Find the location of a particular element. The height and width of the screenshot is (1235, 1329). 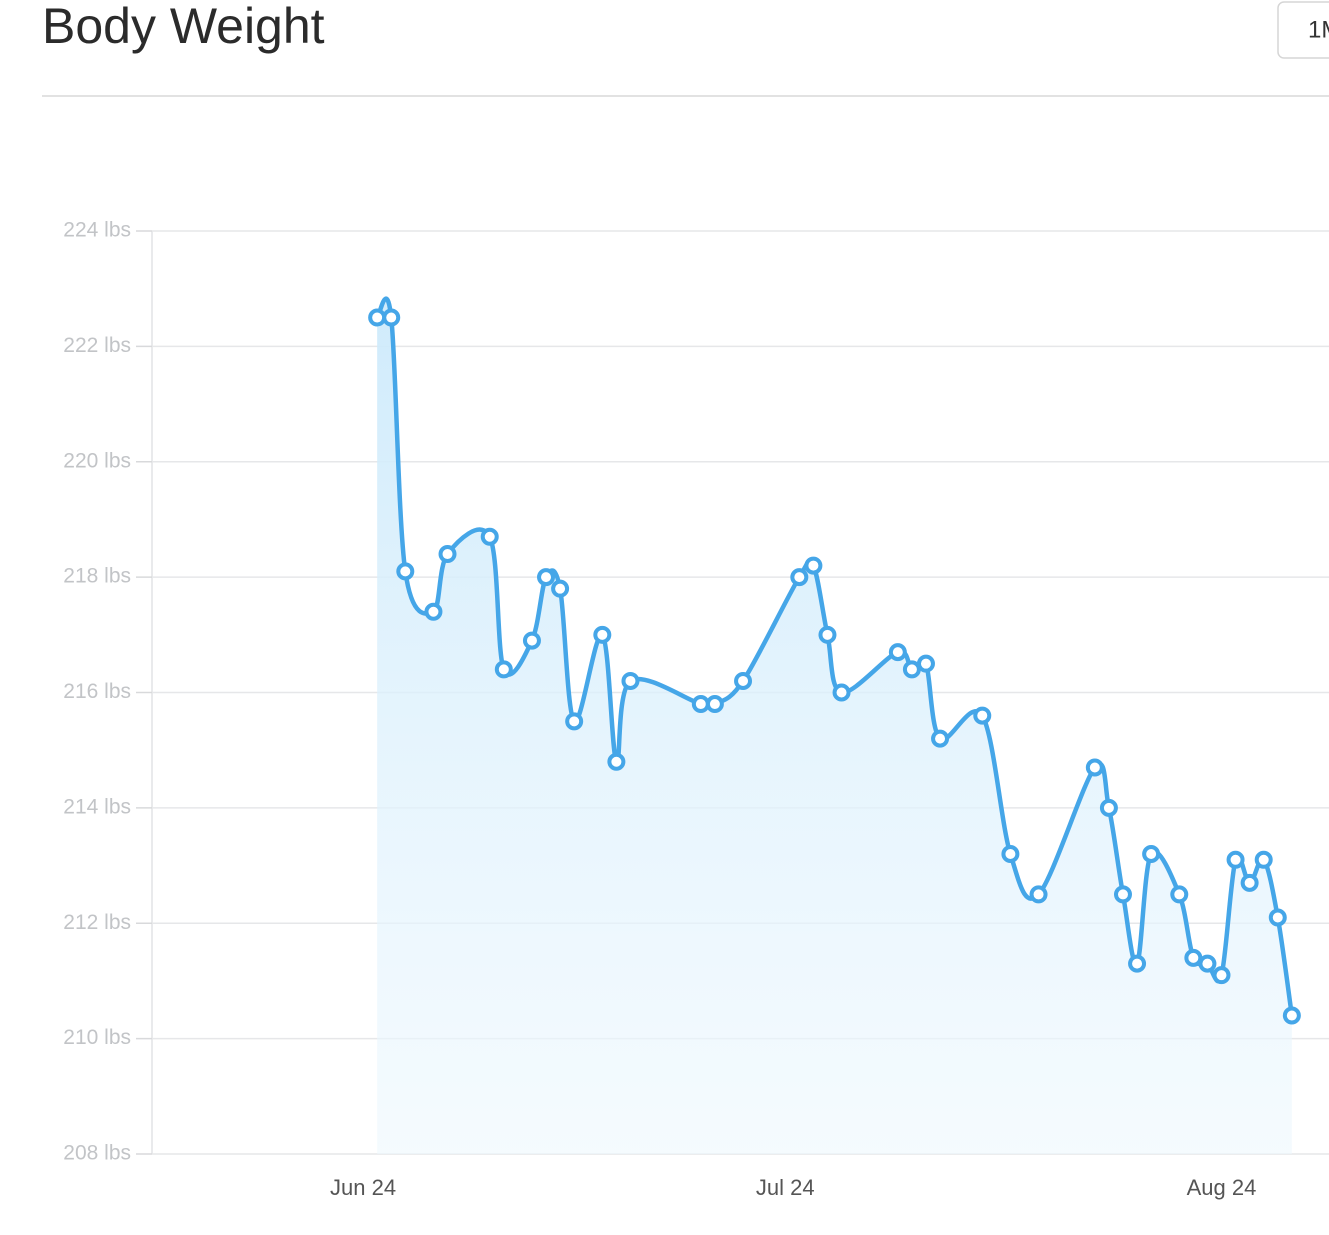

y-tick-label: 222 lbs is located at coordinates (97, 345).